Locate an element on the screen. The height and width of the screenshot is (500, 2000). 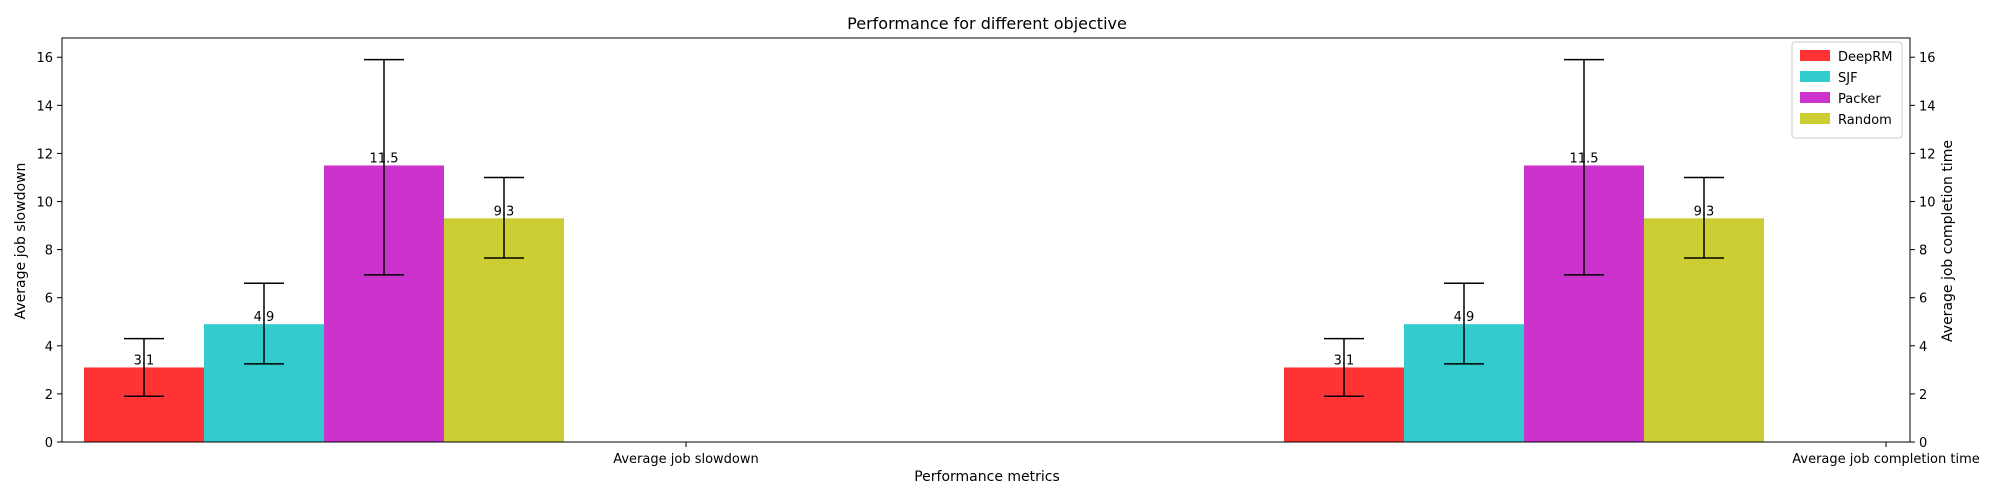
x-tick-label: Average job slowdown is located at coordinates (686, 459).